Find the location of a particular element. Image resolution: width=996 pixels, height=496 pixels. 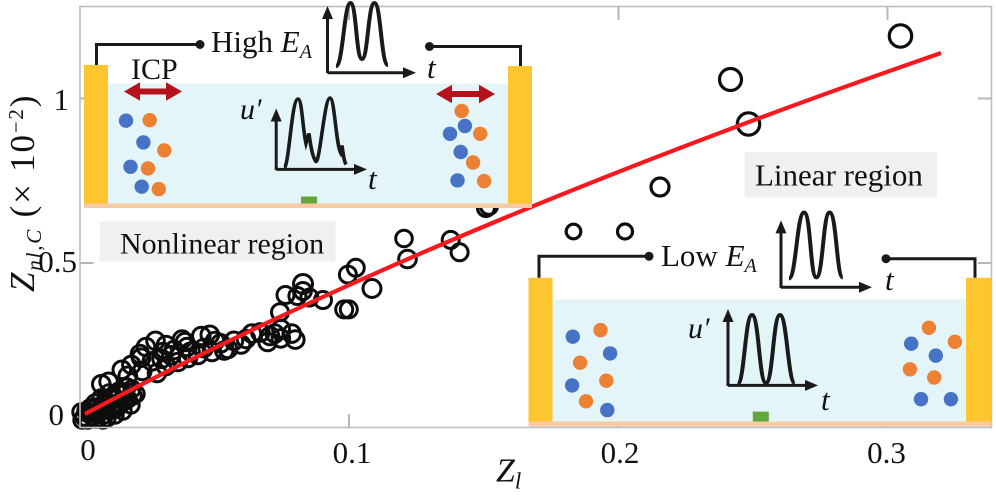

svg-text: Nonlinear region is located at coordinates (222, 244).